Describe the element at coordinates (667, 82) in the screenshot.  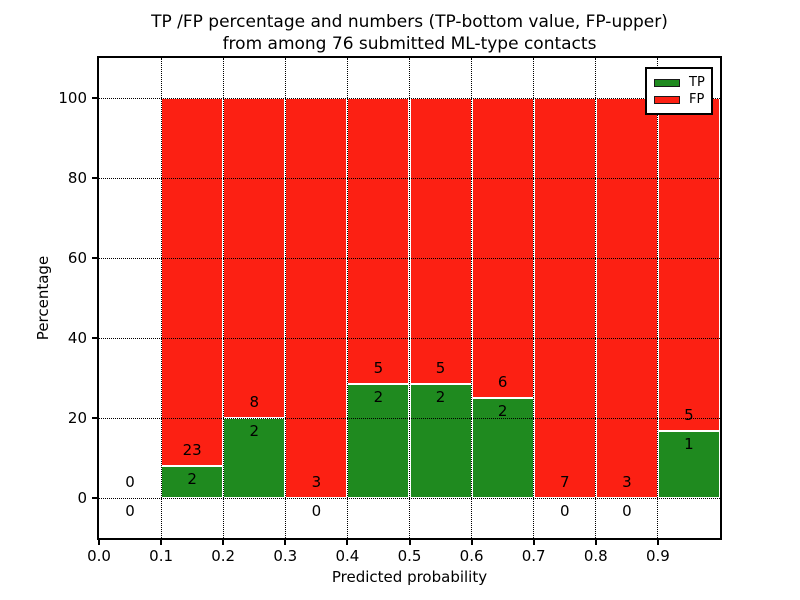
I see `legend-swatch-tp-icon` at that location.